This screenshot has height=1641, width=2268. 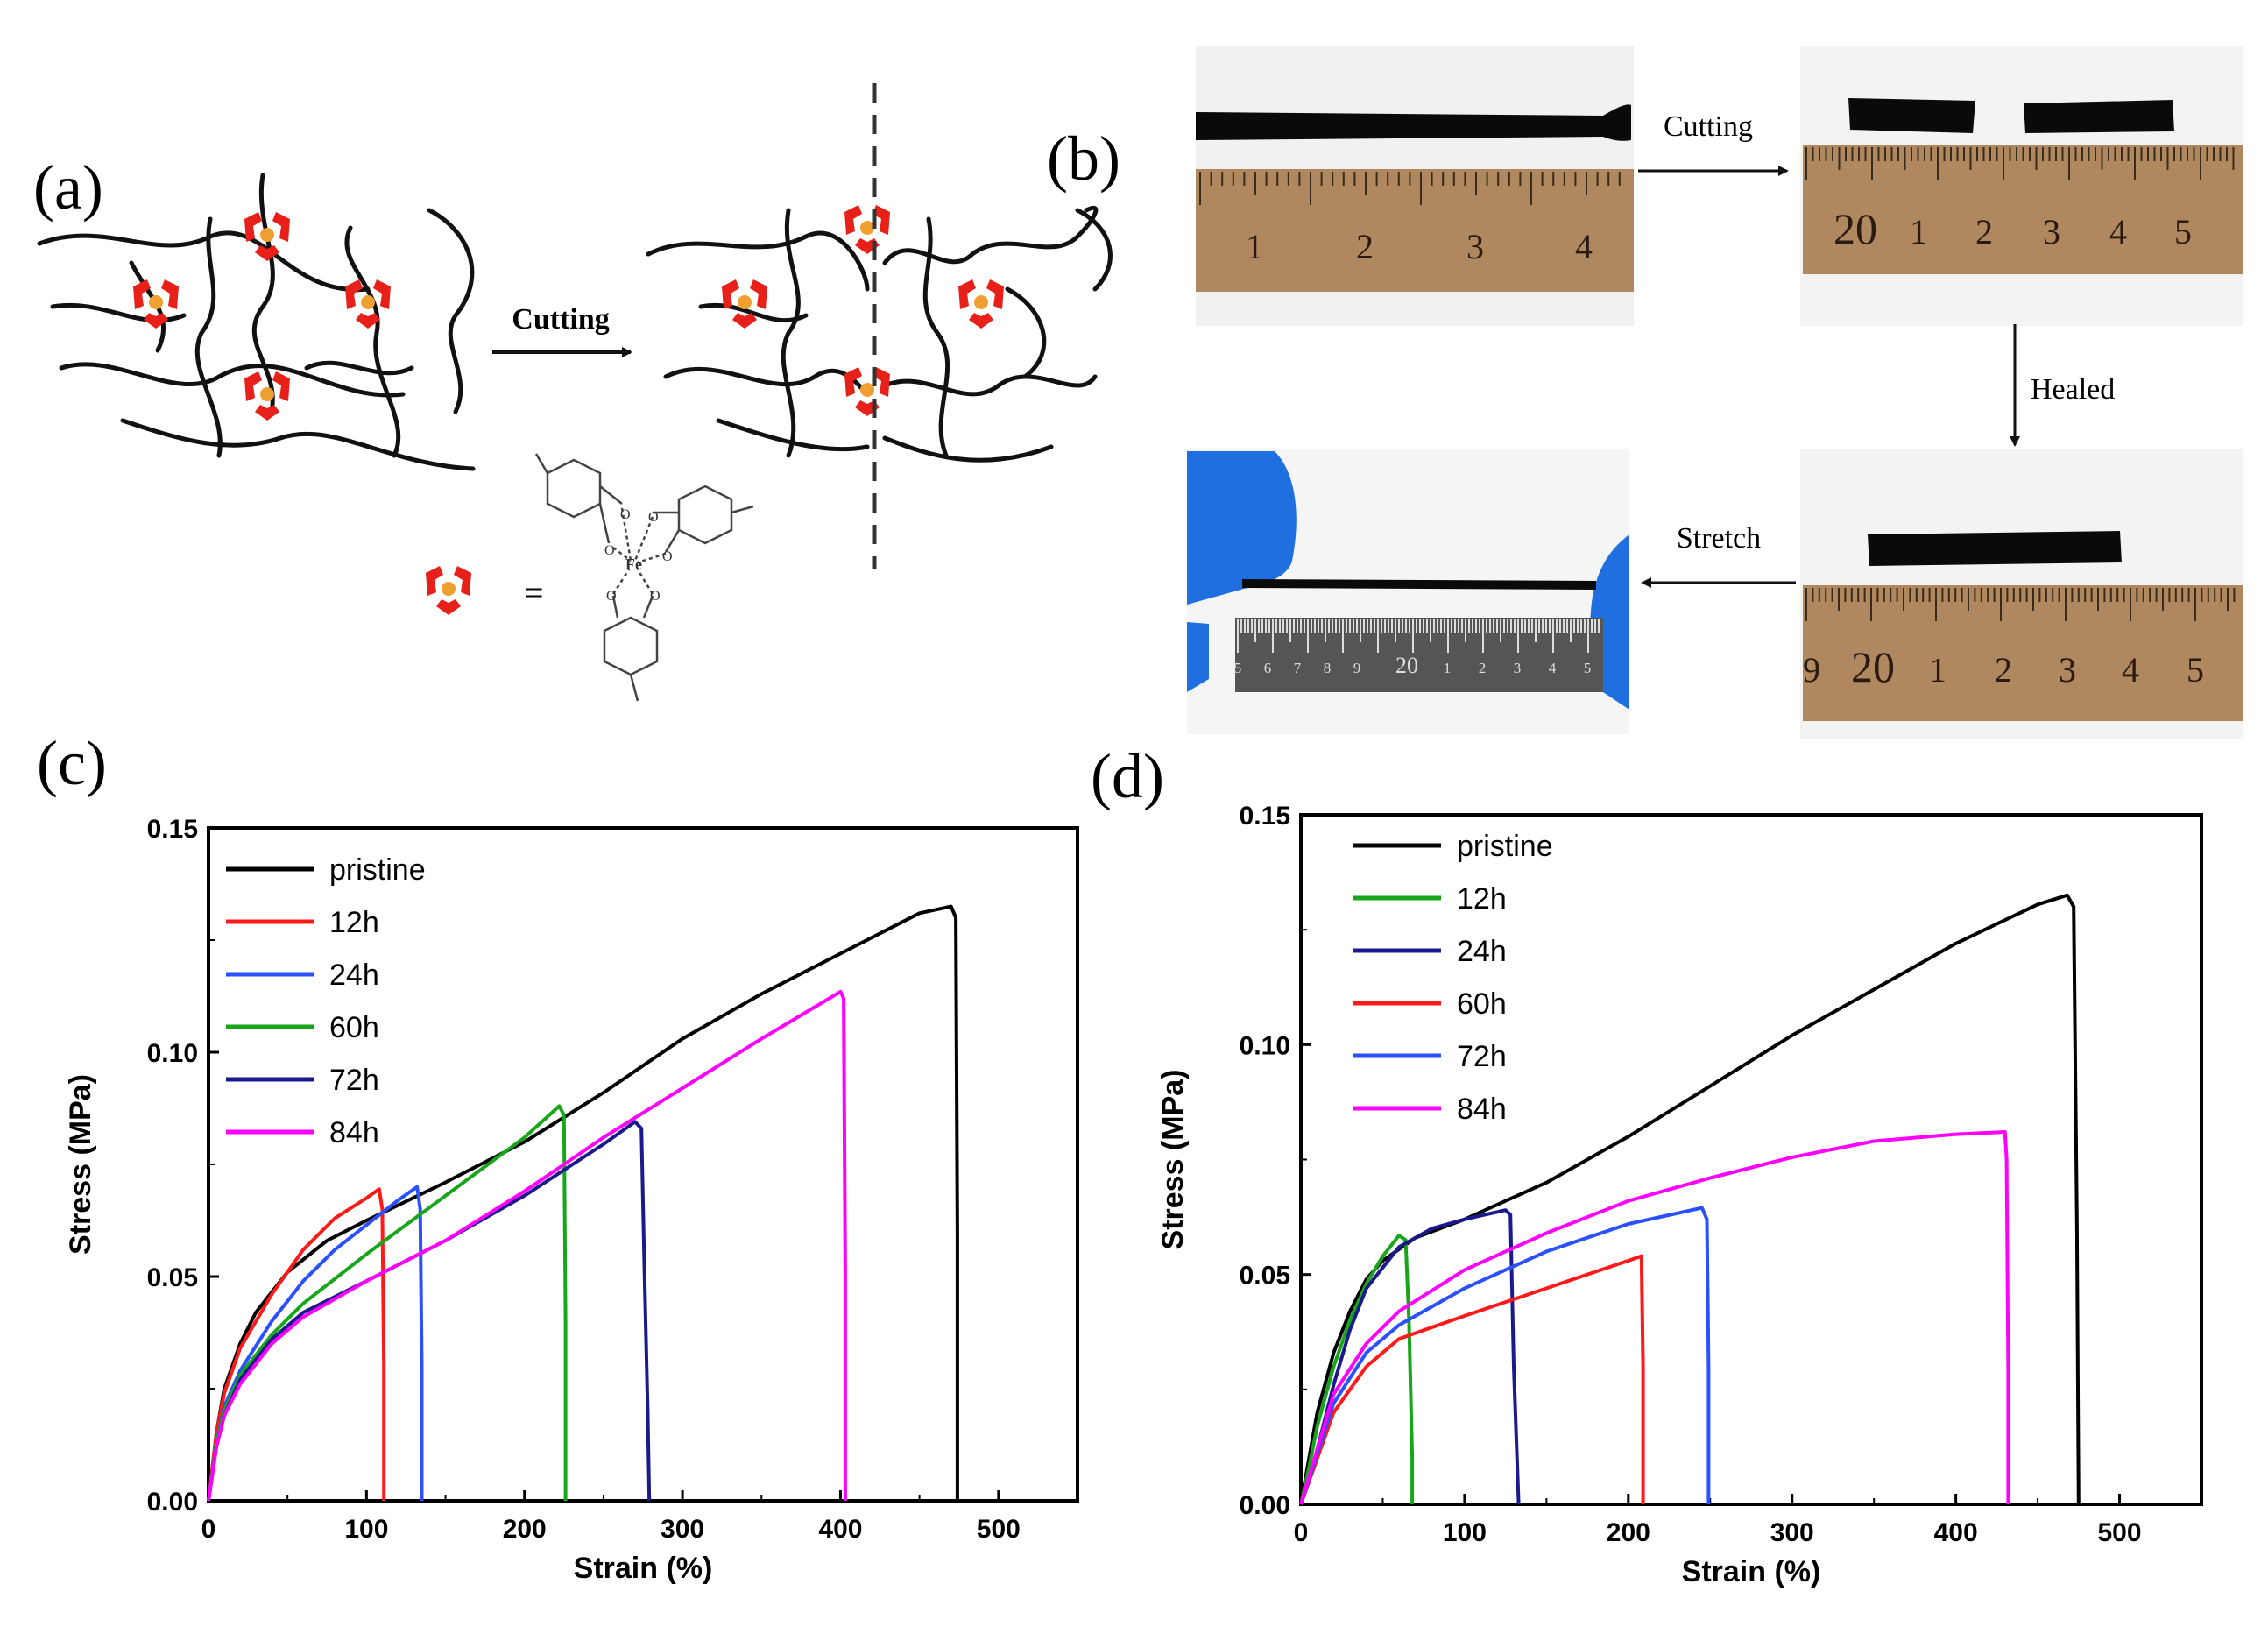 What do you see at coordinates (1265, 1276) in the screenshot?
I see `y-tick-label: 0.05` at bounding box center [1265, 1276].